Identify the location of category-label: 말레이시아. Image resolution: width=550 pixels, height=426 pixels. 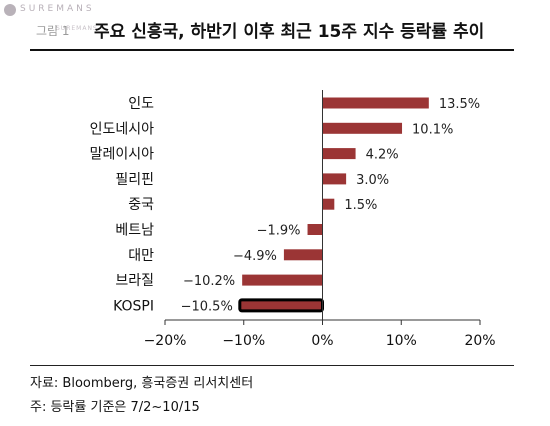
(122, 155).